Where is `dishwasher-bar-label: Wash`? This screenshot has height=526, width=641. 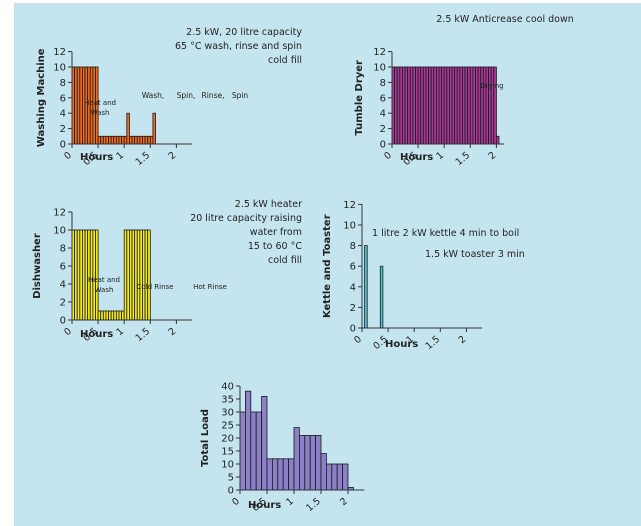
dishwasher-bar-label: Wash is located at coordinates (104, 290).